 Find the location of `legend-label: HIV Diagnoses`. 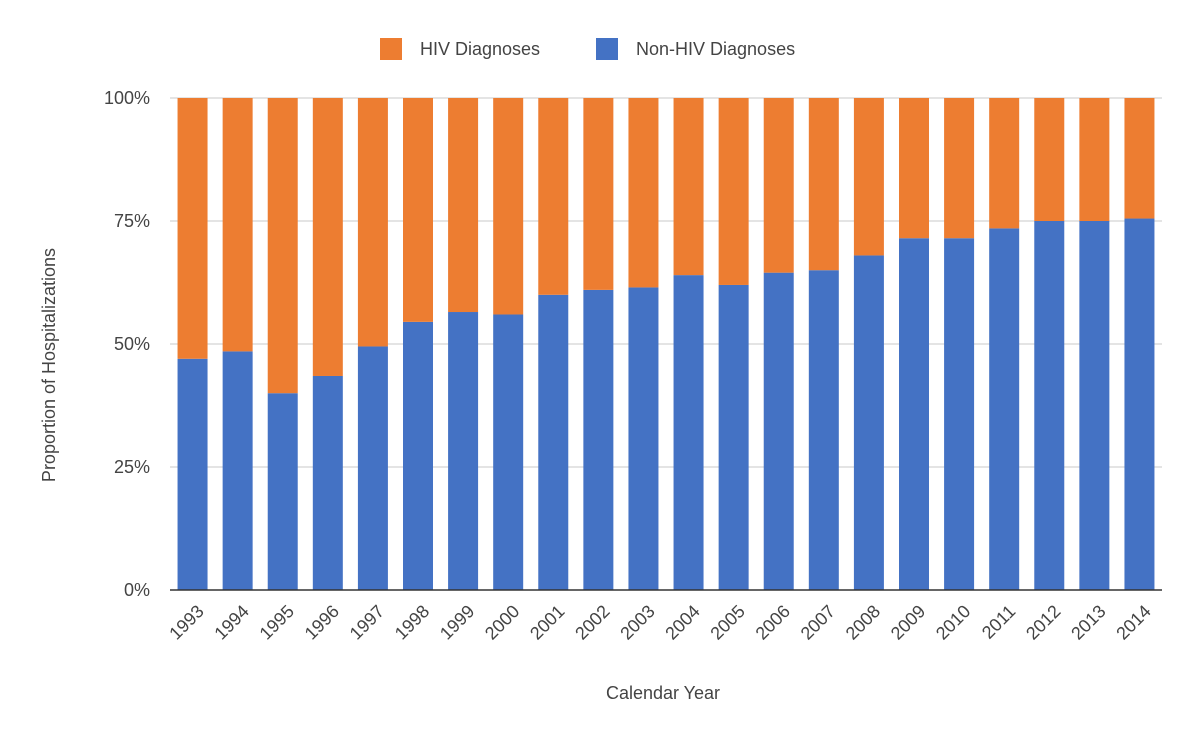

legend-label: HIV Diagnoses is located at coordinates (480, 49).